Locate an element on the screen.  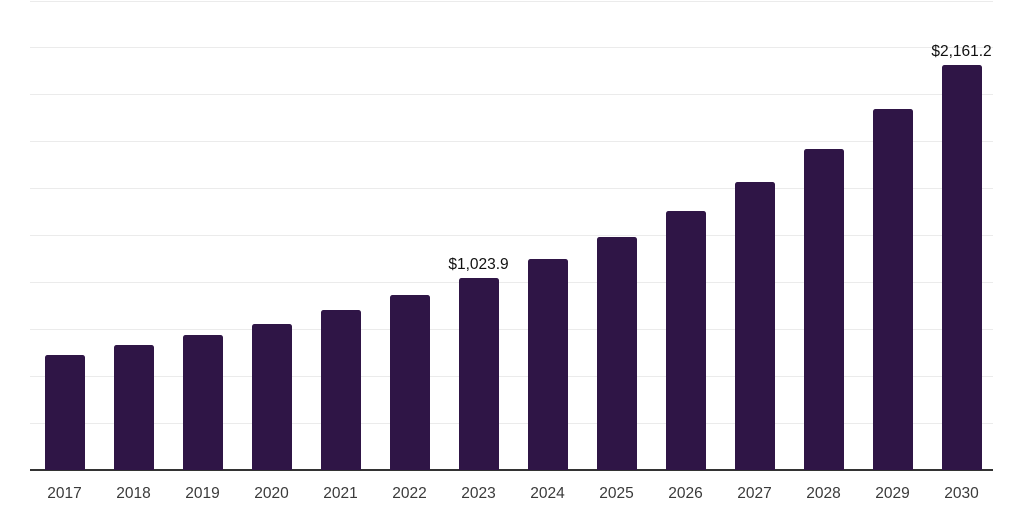
x-tick-label-2018: 2018 is located at coordinates (133, 493).